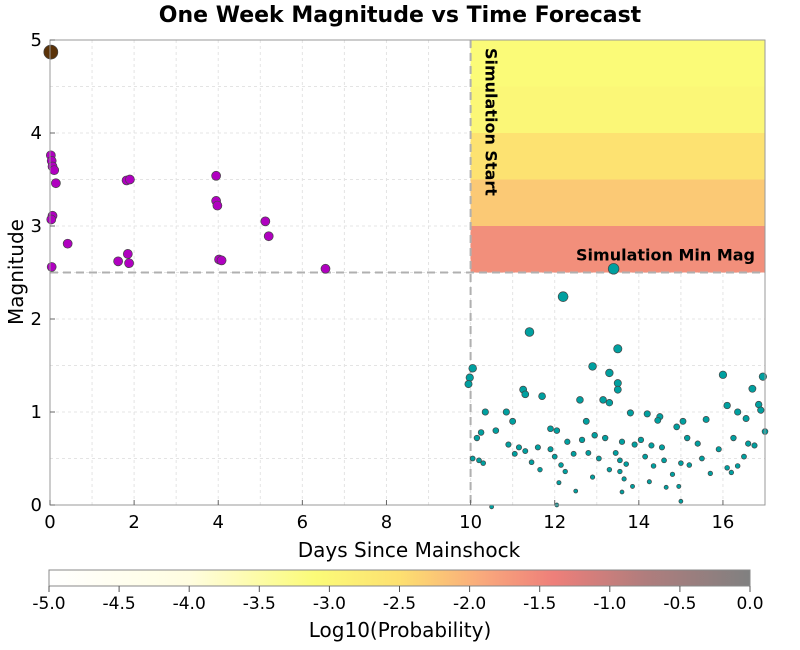  Describe the element at coordinates (218, 522) in the screenshot. I see `x-tick-label: 4` at that location.